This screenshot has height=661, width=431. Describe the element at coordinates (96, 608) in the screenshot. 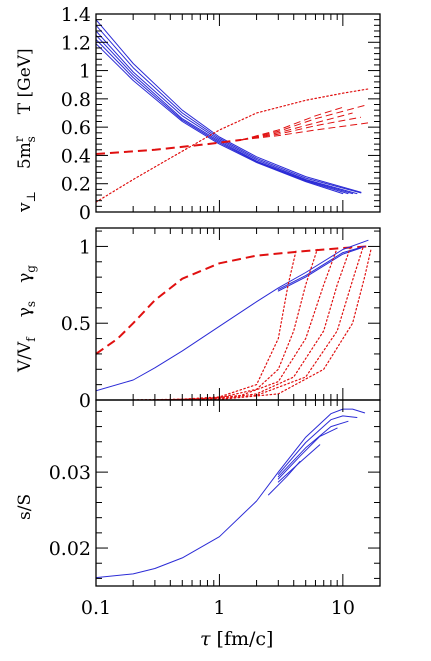

I see `xtick-label: 0.1` at that location.